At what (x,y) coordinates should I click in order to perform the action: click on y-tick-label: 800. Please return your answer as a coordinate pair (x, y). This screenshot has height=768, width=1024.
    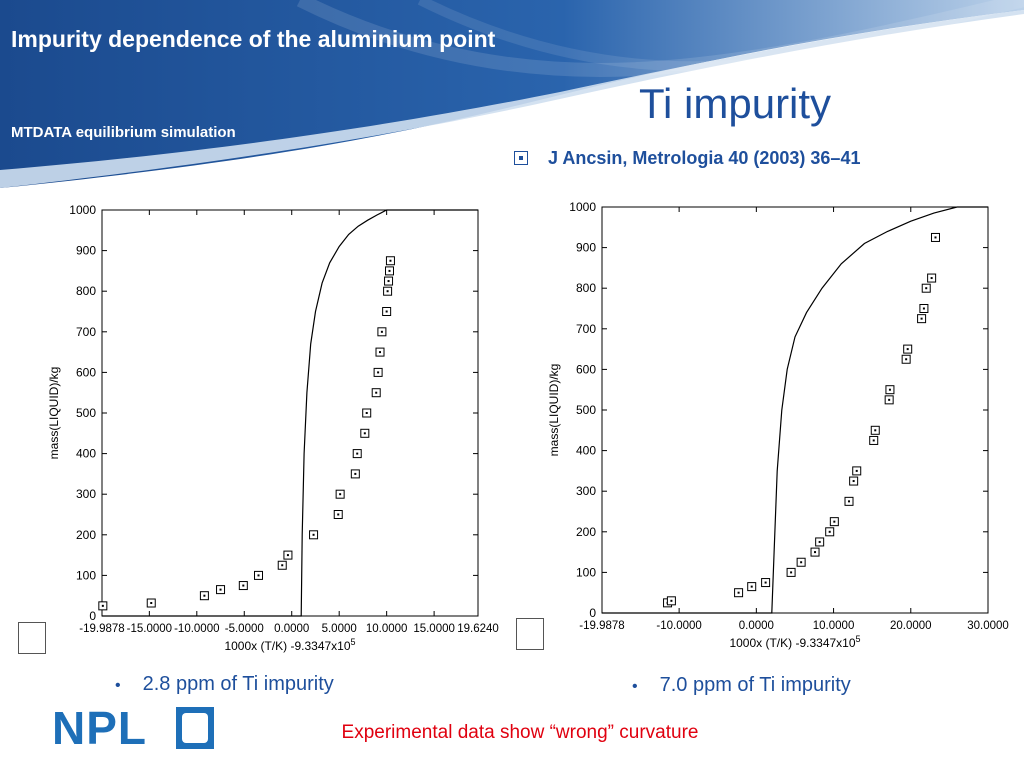
    Looking at the image, I should click on (86, 291).